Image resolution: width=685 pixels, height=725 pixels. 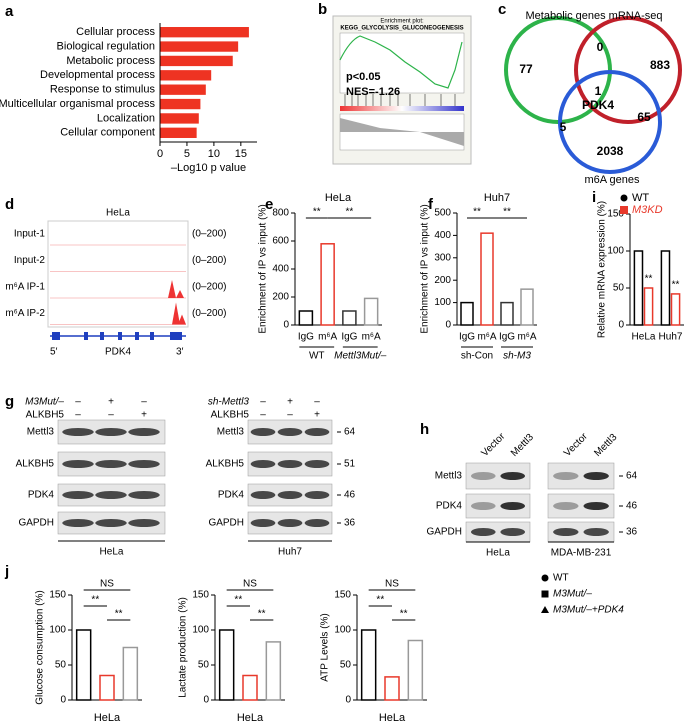 What do you see at coordinates (497, 198) in the screenshot?
I see `chart-title: Huh7` at bounding box center [497, 198].